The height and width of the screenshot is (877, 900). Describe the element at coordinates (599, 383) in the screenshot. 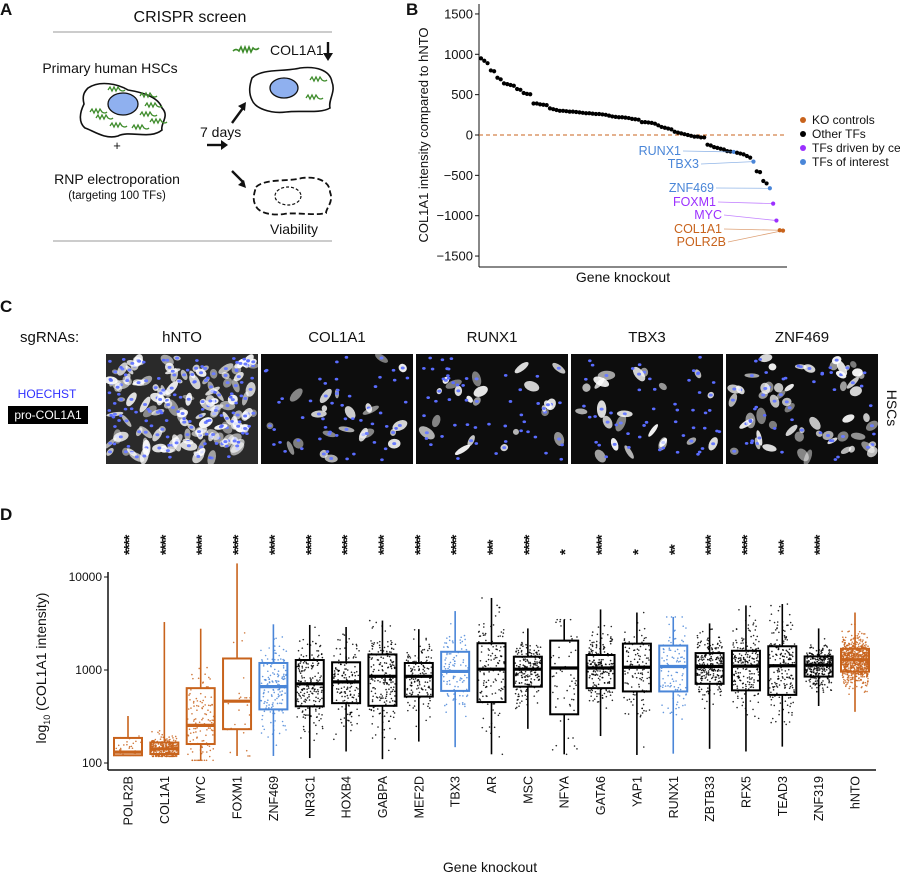

I see `cell-signal` at that location.